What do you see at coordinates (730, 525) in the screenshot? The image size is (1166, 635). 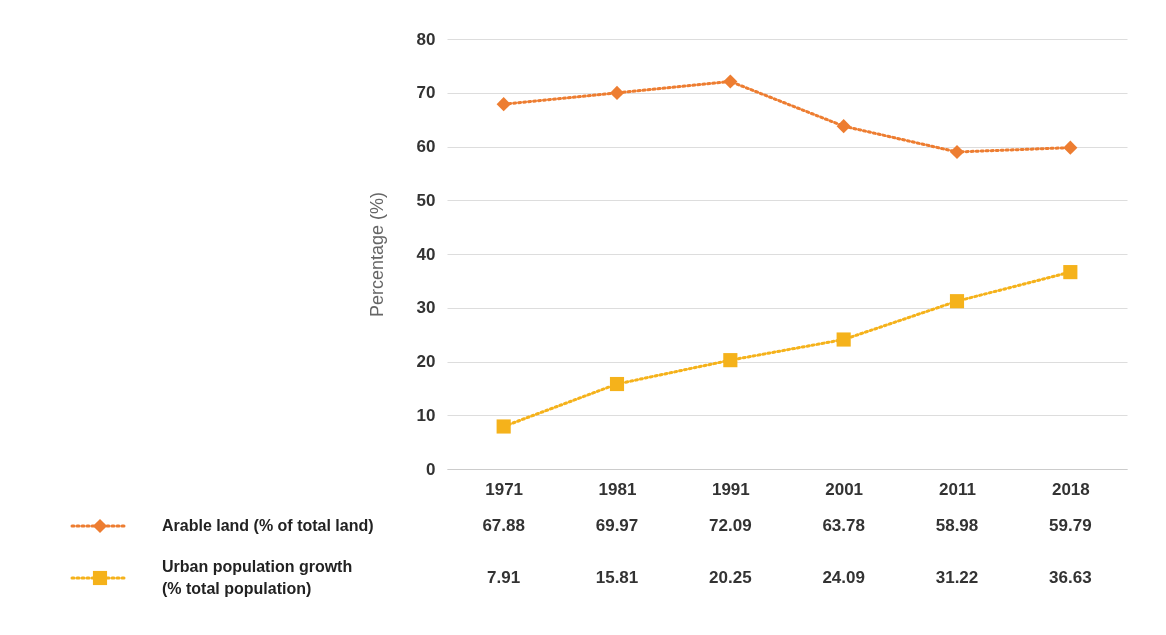 I see `data-label: 72.09` at bounding box center [730, 525].